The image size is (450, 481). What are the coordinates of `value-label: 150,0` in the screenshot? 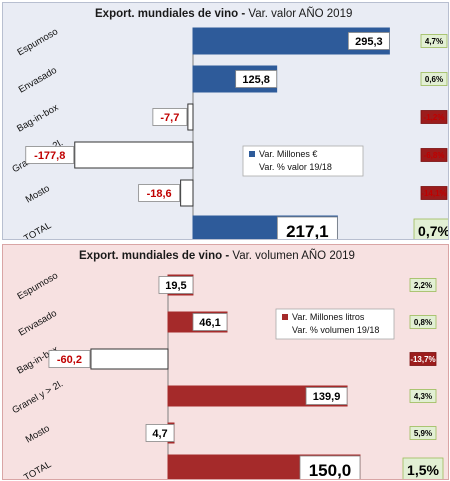 It's located at (330, 470).